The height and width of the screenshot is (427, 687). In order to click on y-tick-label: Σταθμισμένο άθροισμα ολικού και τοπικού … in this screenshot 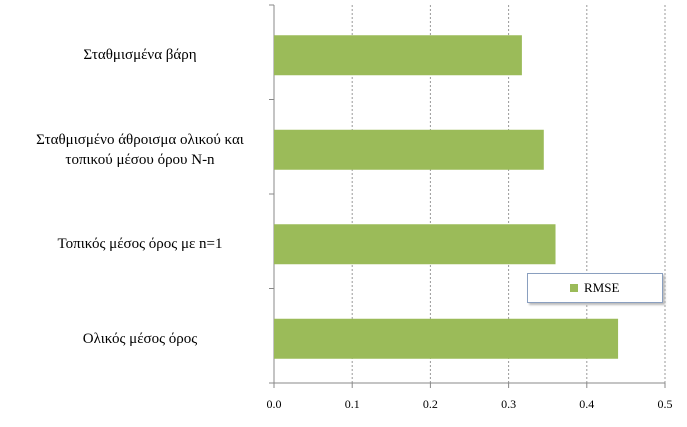, I will do `click(140, 149)`.